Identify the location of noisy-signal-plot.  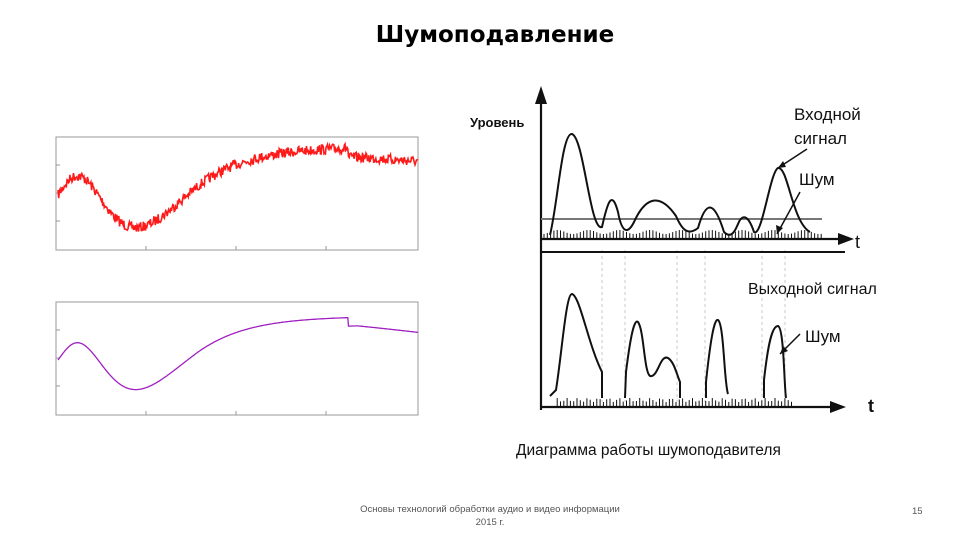
(236, 194).